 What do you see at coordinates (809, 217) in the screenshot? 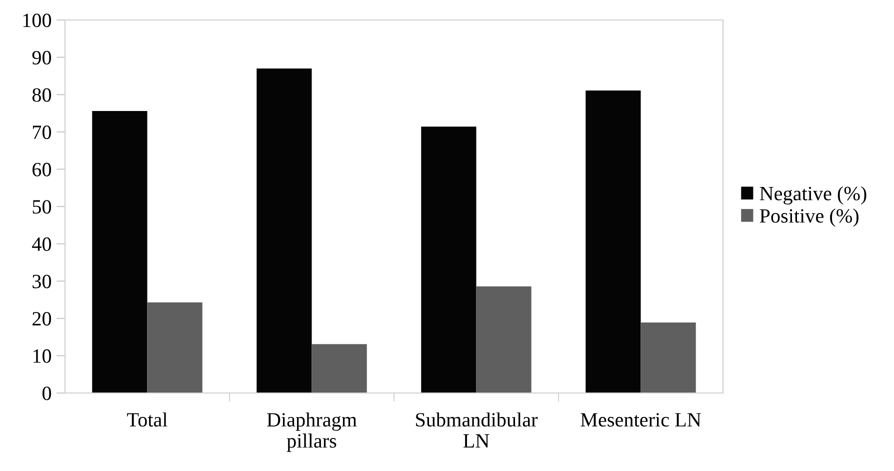
I see `legend-label: Positive (%)` at bounding box center [809, 217].